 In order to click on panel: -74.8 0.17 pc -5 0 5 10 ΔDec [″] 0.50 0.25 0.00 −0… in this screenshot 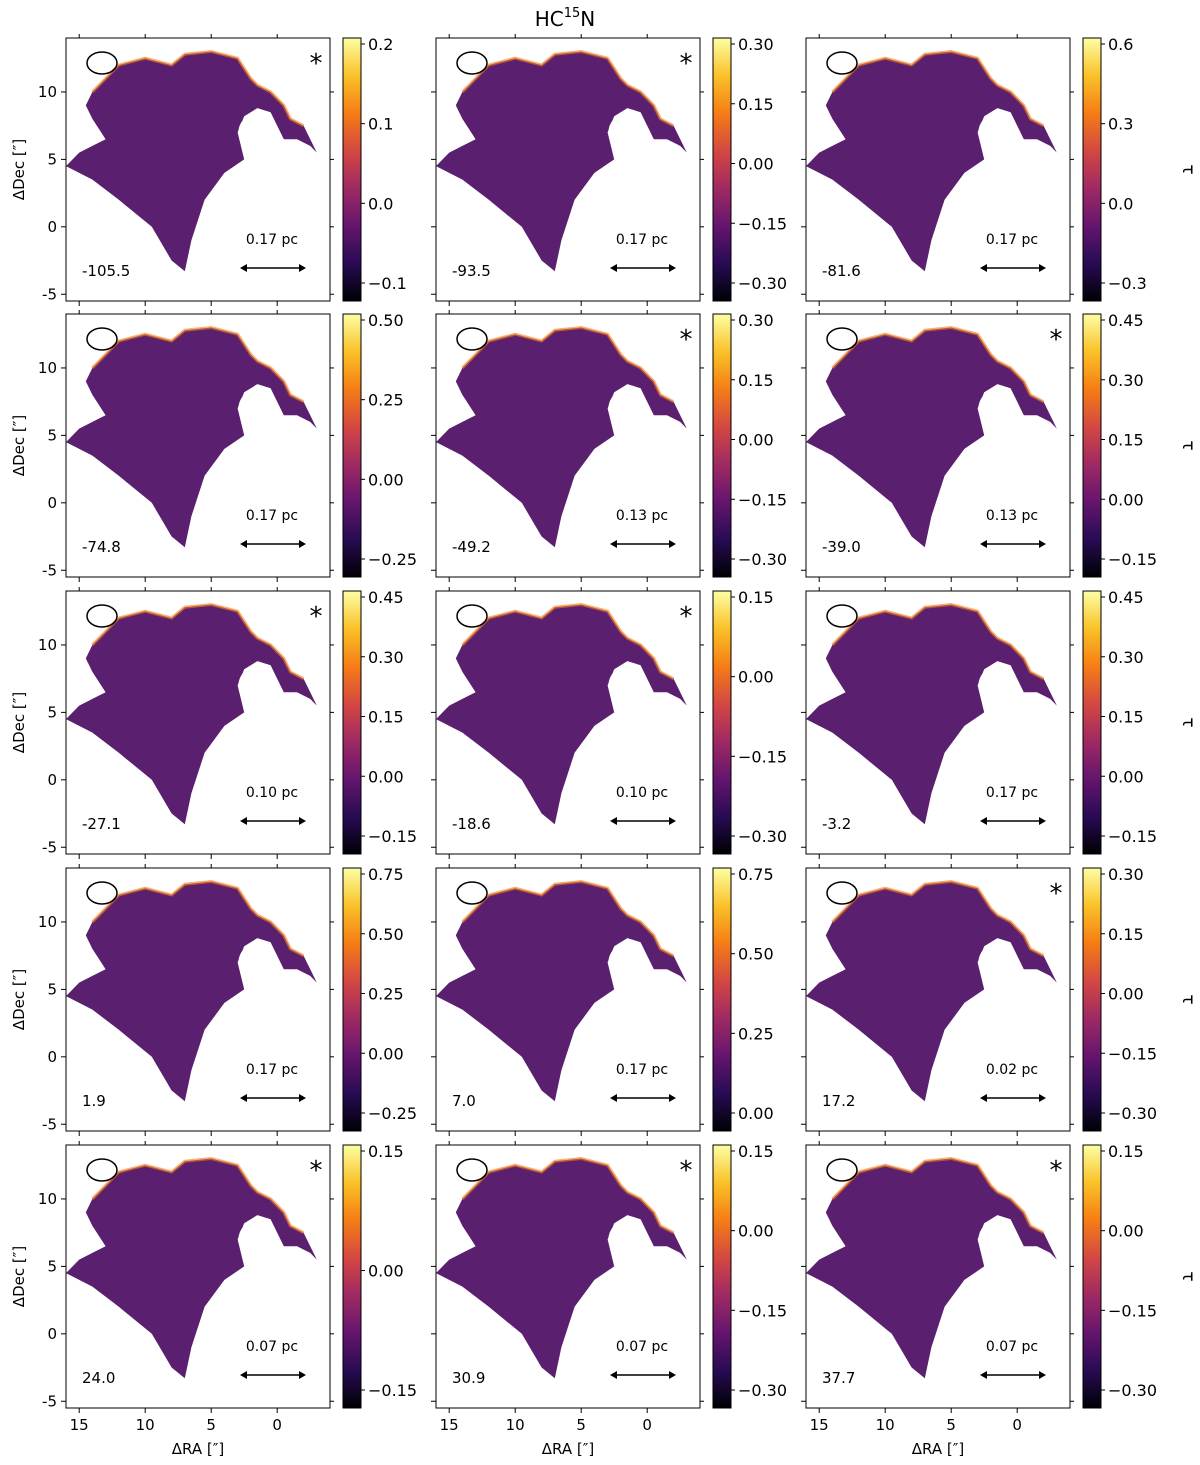, I will do `click(213, 446)`.